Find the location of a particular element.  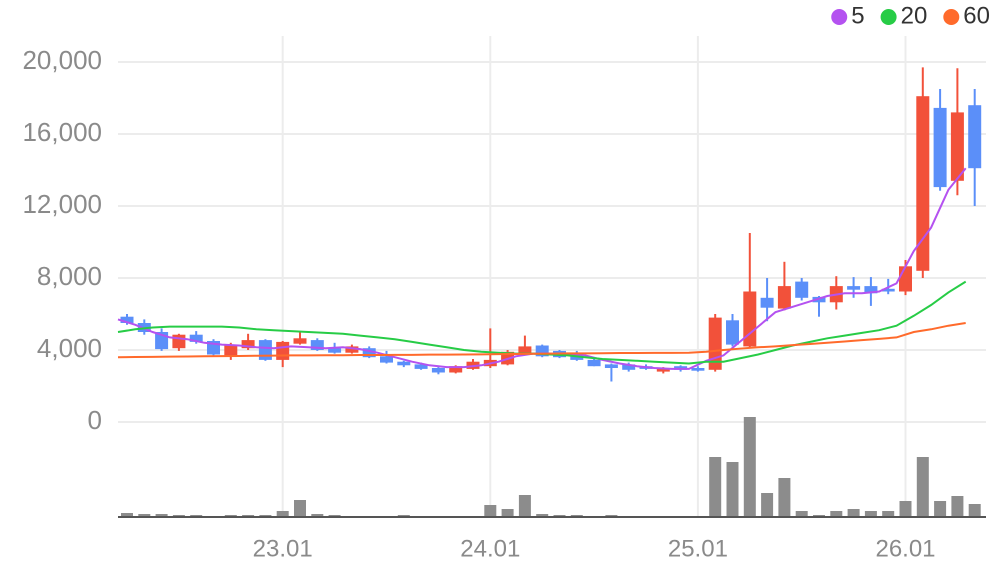

x-tick-label: 25.01 is located at coordinates (698, 548).